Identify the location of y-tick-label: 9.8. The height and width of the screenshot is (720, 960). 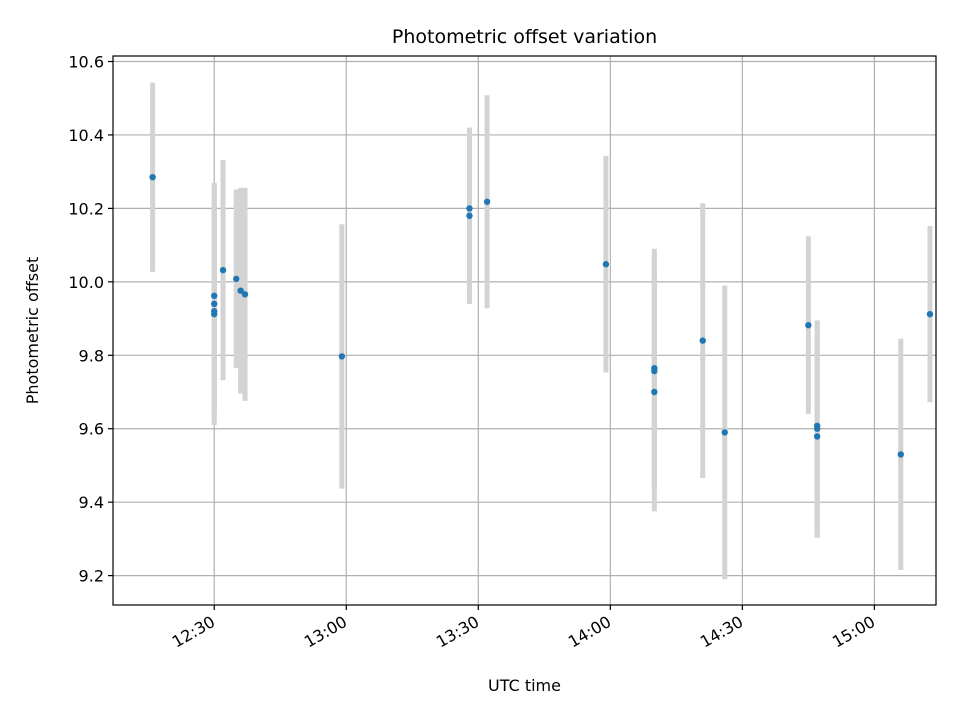
(91, 355).